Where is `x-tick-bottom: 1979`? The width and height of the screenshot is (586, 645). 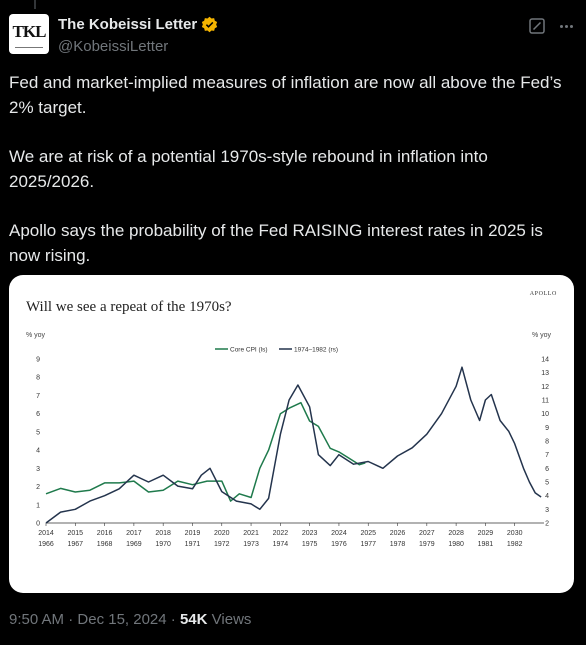
x-tick-bottom: 1979 is located at coordinates (427, 544).